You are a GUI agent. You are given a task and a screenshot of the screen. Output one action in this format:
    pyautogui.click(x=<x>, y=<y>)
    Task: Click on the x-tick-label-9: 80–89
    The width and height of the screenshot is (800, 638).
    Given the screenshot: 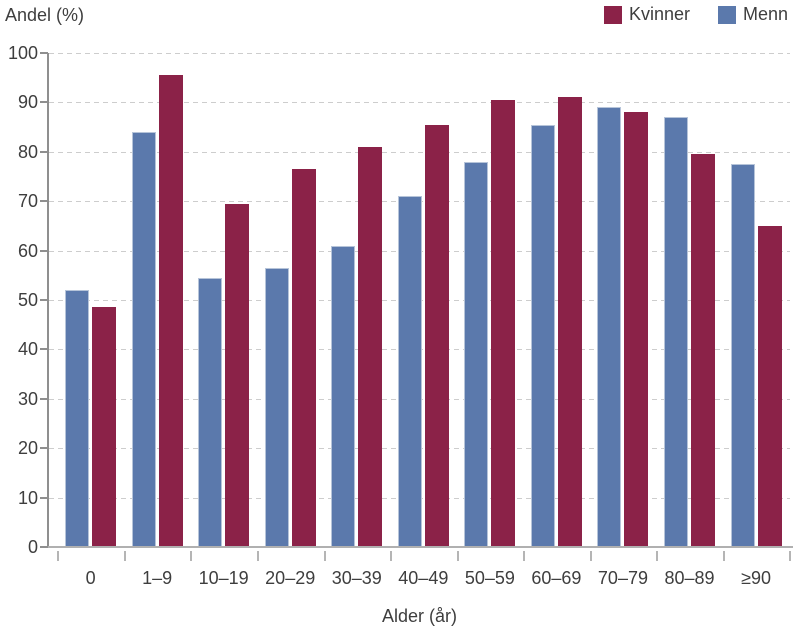 What is the action you would take?
    pyautogui.click(x=689, y=578)
    